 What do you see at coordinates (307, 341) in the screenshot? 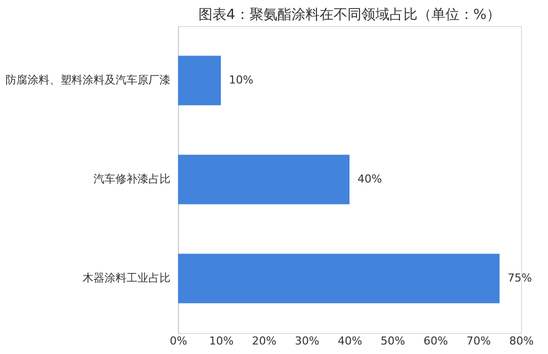
I see `x-tick-label: 30%` at bounding box center [307, 341].